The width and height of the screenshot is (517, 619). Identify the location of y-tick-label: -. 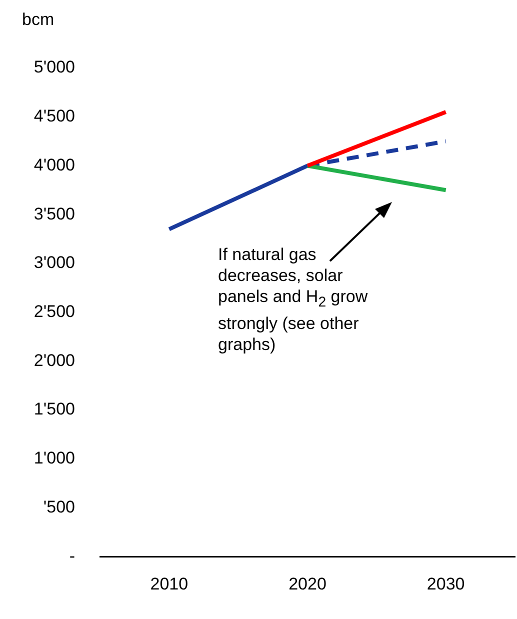
(72, 556).